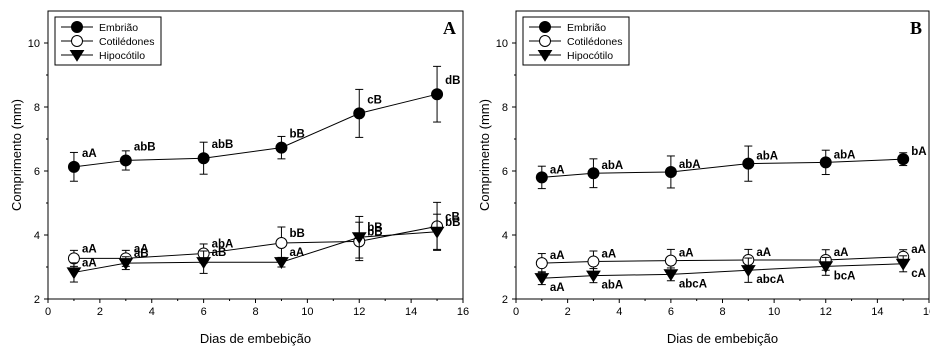  Describe the element at coordinates (411, 312) in the screenshot. I see `x-tick-label: 14` at that location.